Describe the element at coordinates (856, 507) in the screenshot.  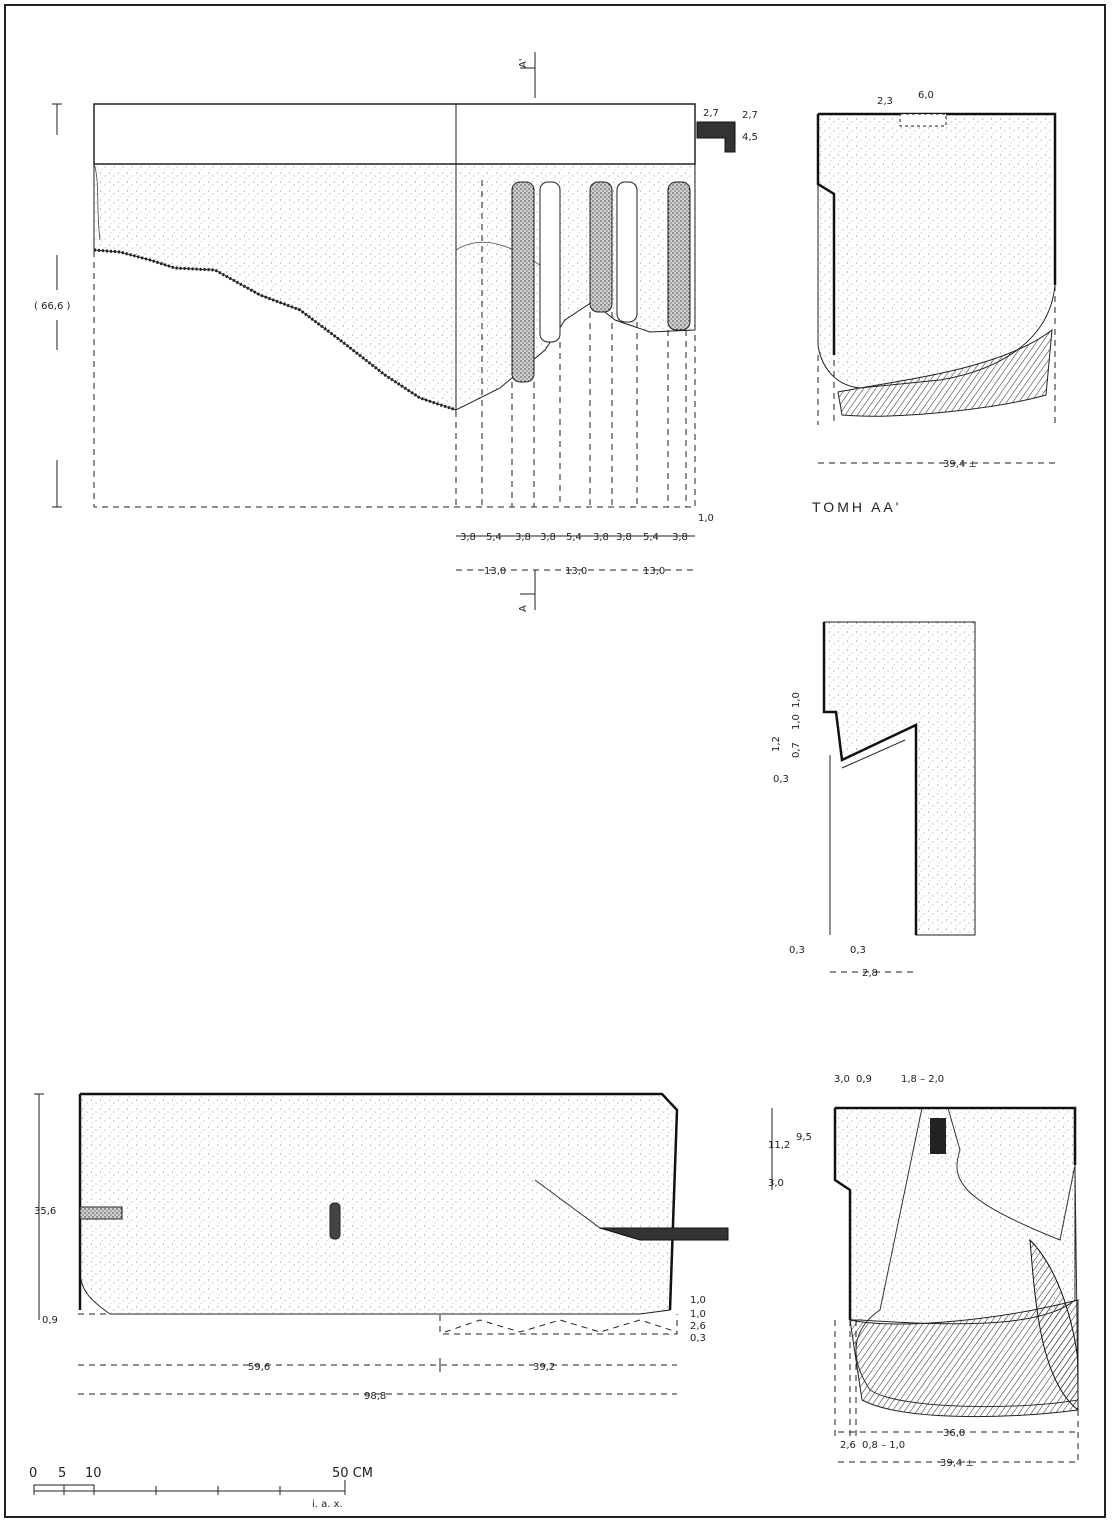
I see `section-title: ΤΟΜΗ ΑΑ'` at that location.